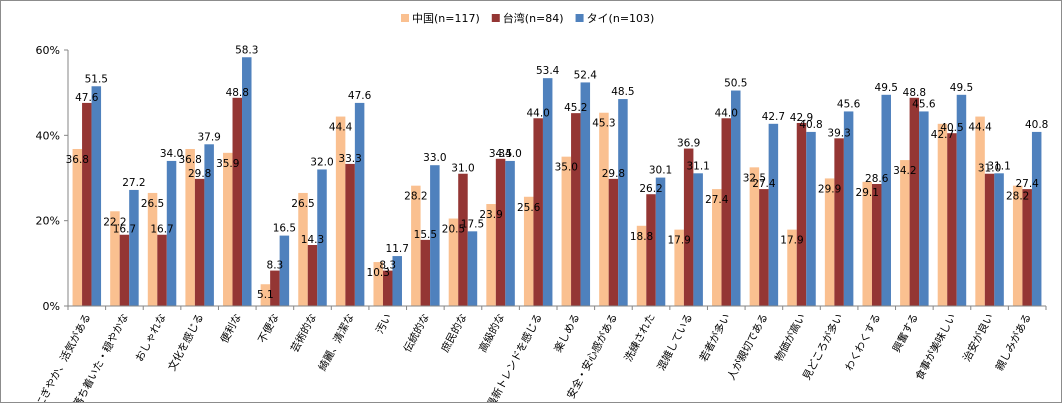  I want to click on data-label: 18.8, so click(641, 237).